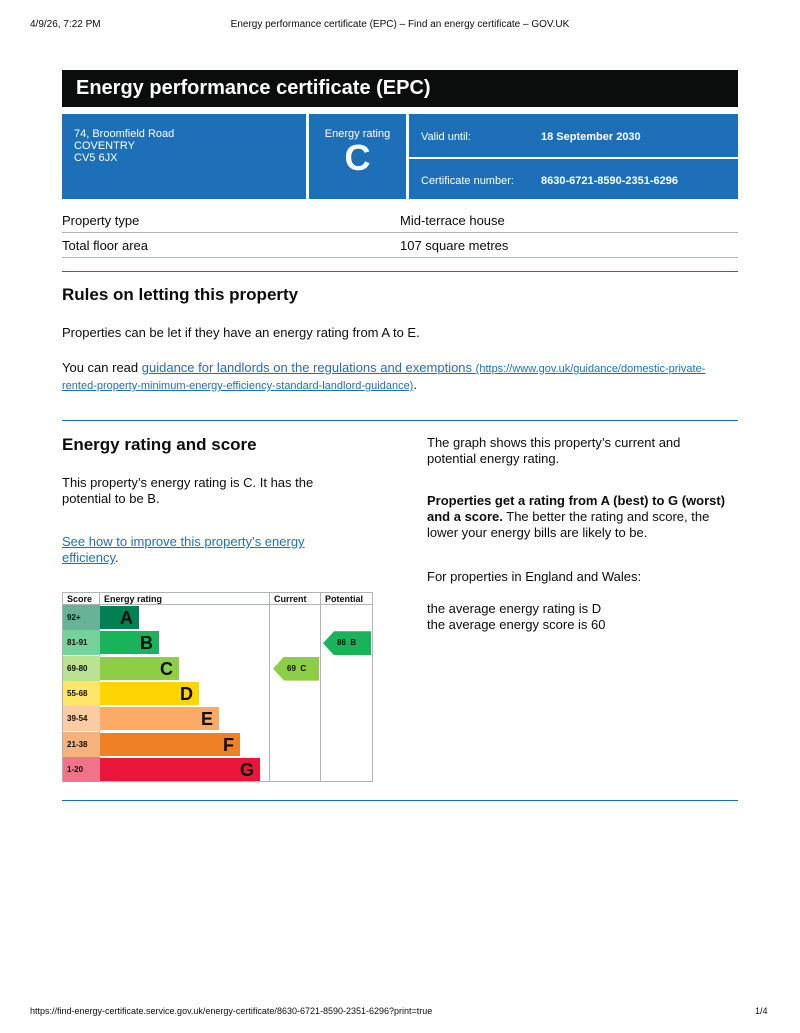  Describe the element at coordinates (81, 599) in the screenshot. I see `header-score: Score` at that location.